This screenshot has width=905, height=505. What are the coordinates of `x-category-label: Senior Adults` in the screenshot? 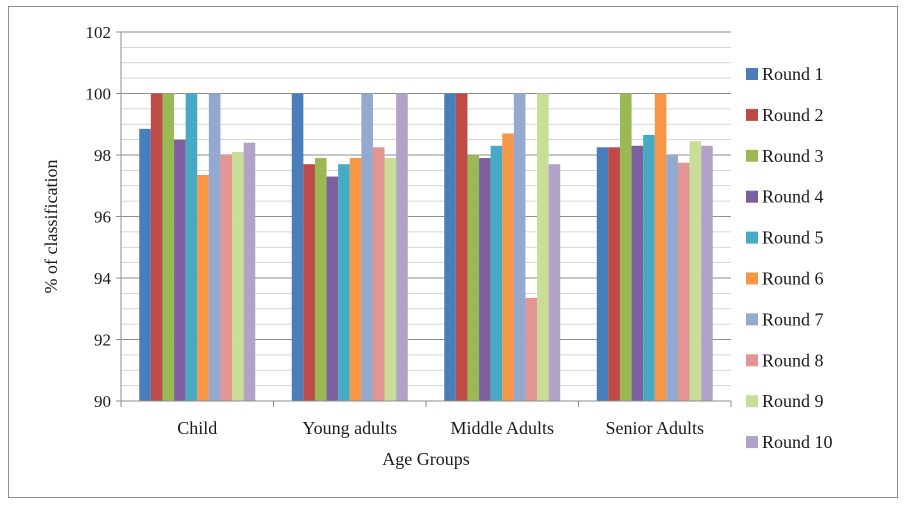 It's located at (654, 428).